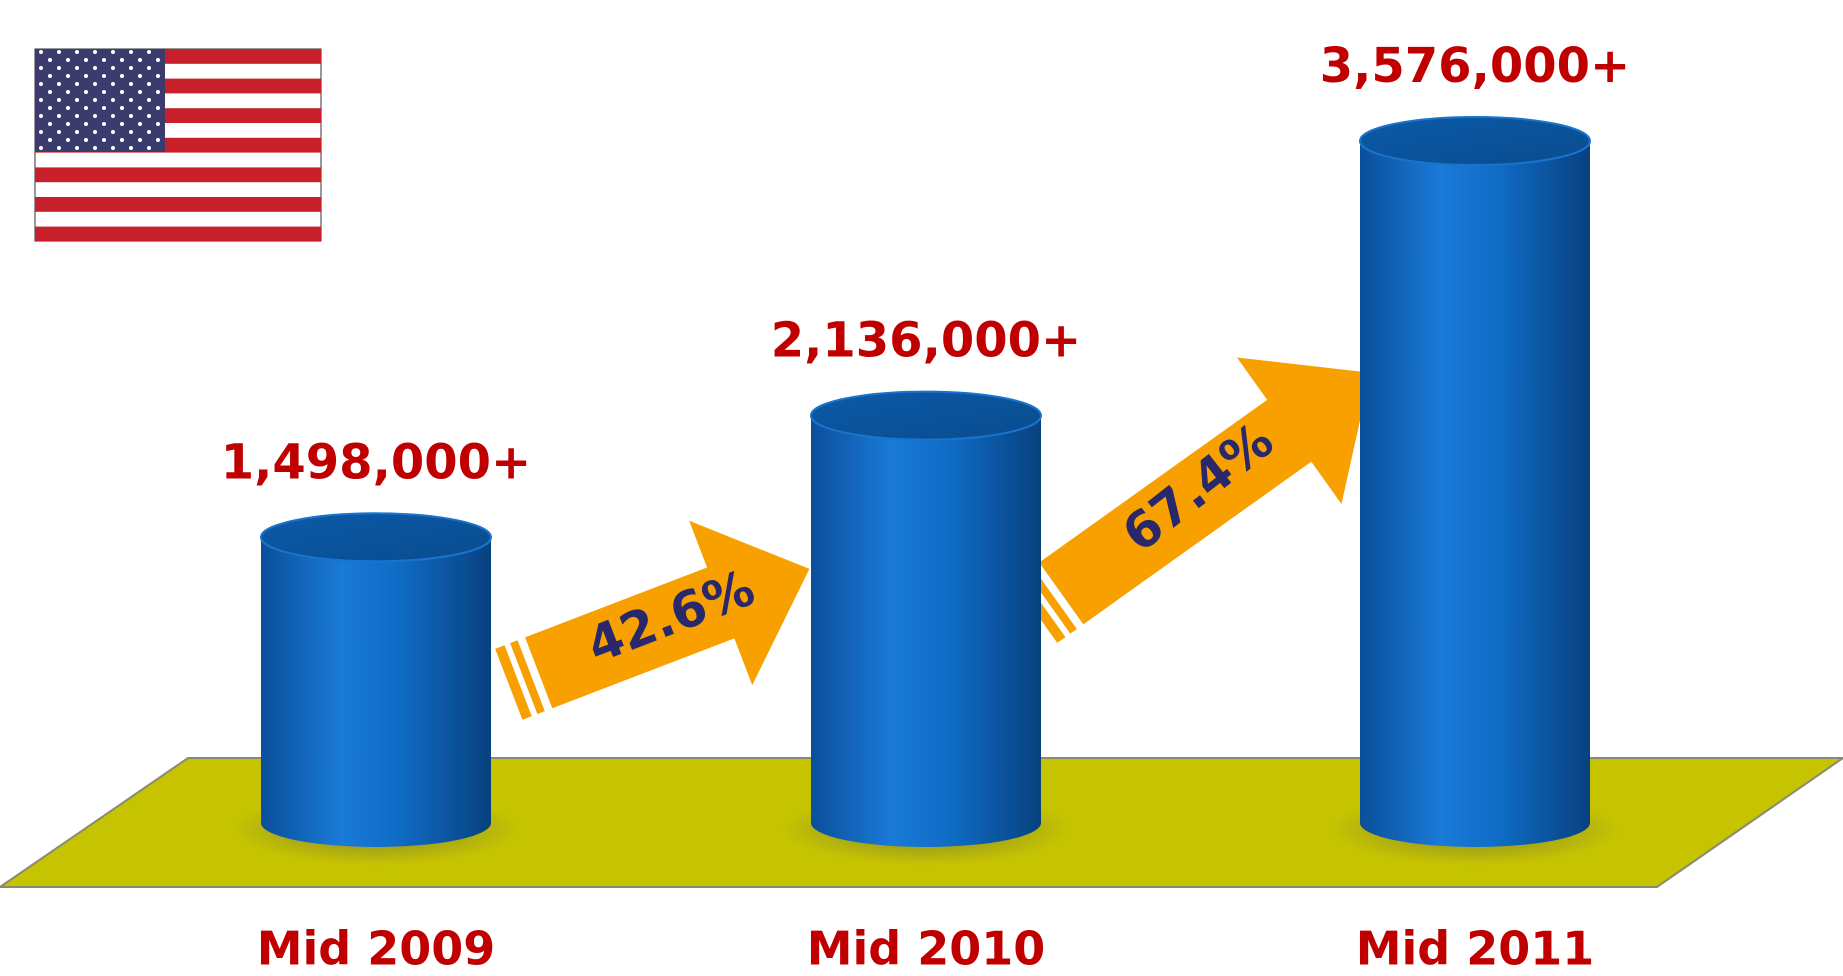  Describe the element at coordinates (1475, 66) in the screenshot. I see `value-label: 3,576,000+` at that location.